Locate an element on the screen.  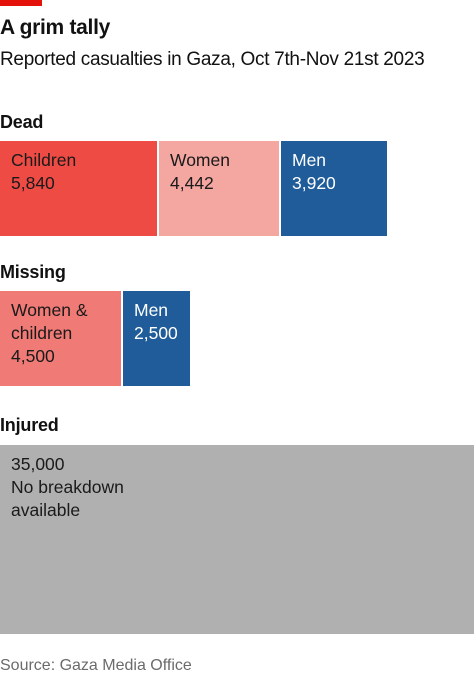
missing-block-men: Men 2,500 is located at coordinates (156, 338).